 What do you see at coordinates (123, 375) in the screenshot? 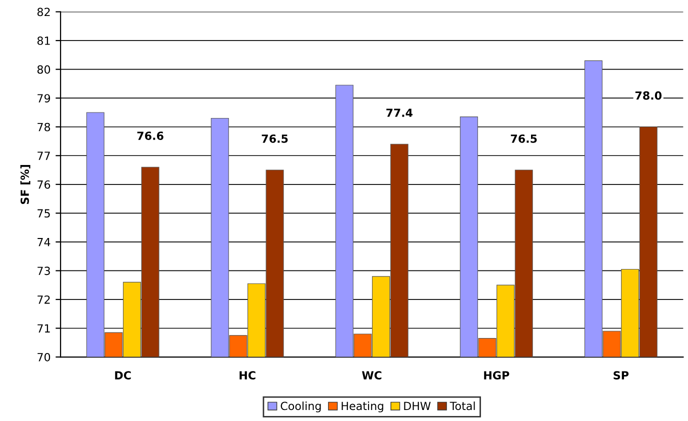
I see `x-tick-label: DC` at bounding box center [123, 375].